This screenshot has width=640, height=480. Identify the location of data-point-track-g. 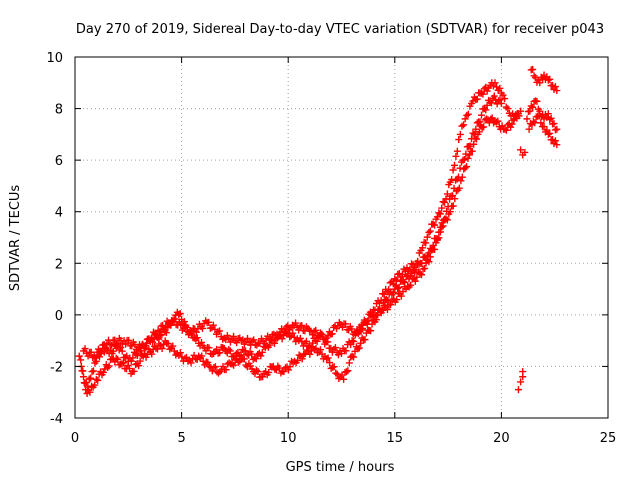
(518, 390).